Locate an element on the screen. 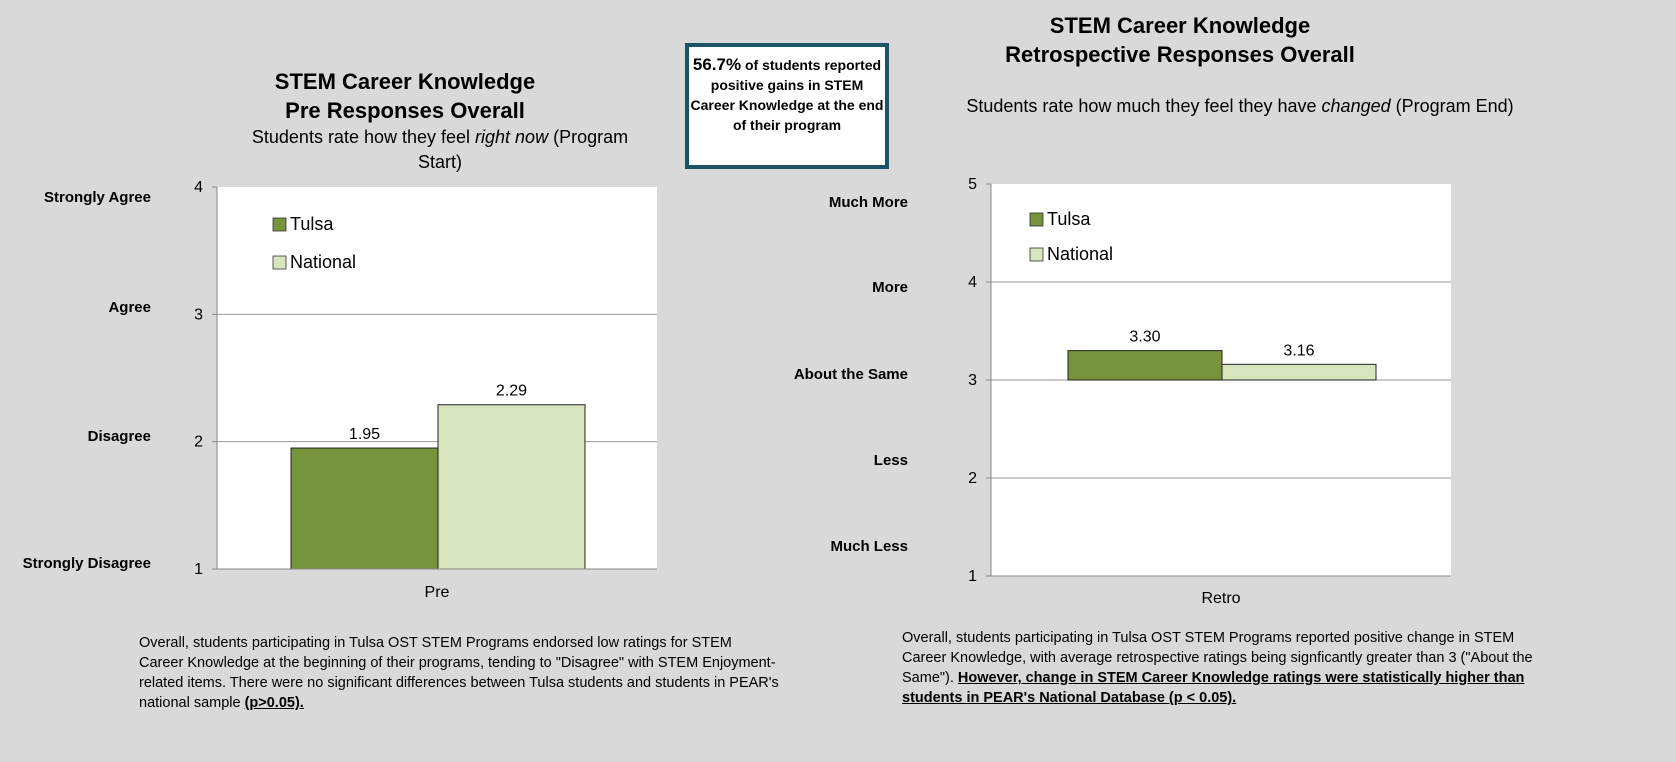  left-y-tick-label: 1 is located at coordinates (198, 569).